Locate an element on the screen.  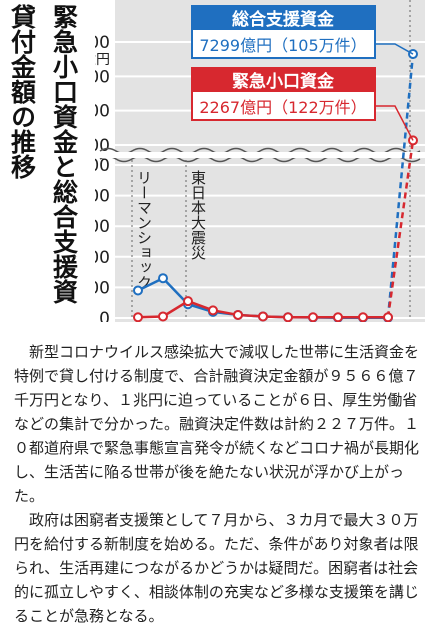
chart-title: 貸付金額の推移 is located at coordinates (23, 91).